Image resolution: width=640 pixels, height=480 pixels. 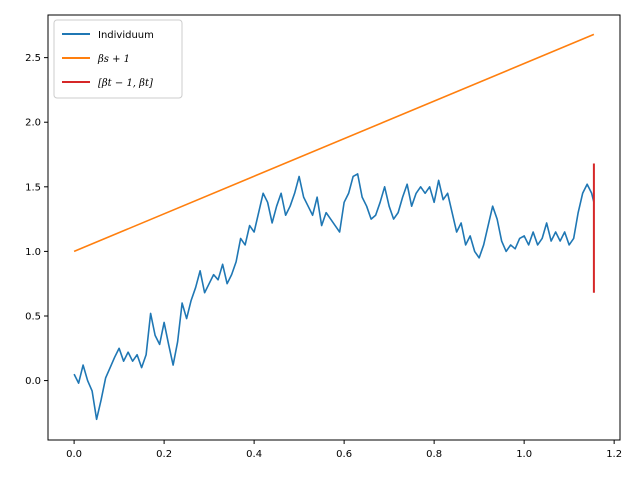 I want to click on x-tick-label: 0.0, so click(x=74, y=454).